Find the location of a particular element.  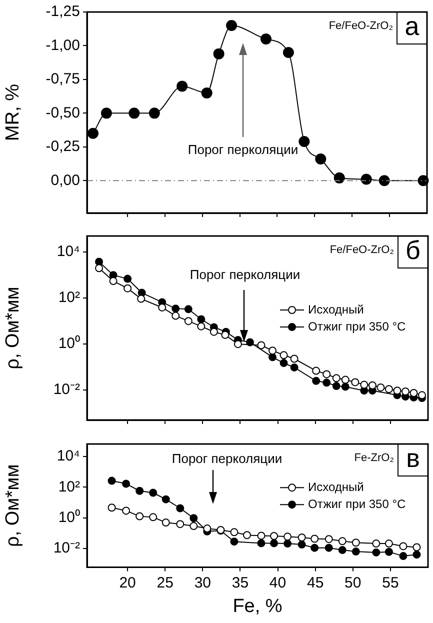

annotation: Порог перколяции is located at coordinates (243, 149).